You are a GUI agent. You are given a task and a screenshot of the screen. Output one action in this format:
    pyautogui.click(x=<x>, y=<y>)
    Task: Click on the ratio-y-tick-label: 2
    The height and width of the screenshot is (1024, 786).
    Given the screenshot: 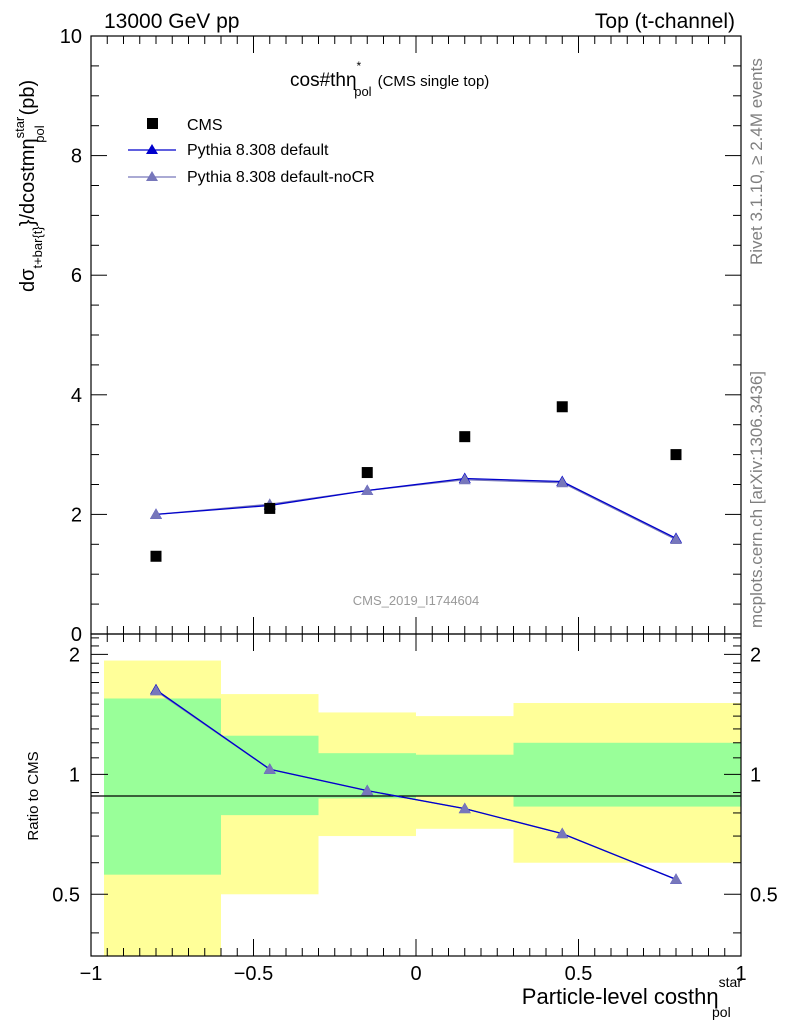 What is the action you would take?
    pyautogui.click(x=74, y=655)
    